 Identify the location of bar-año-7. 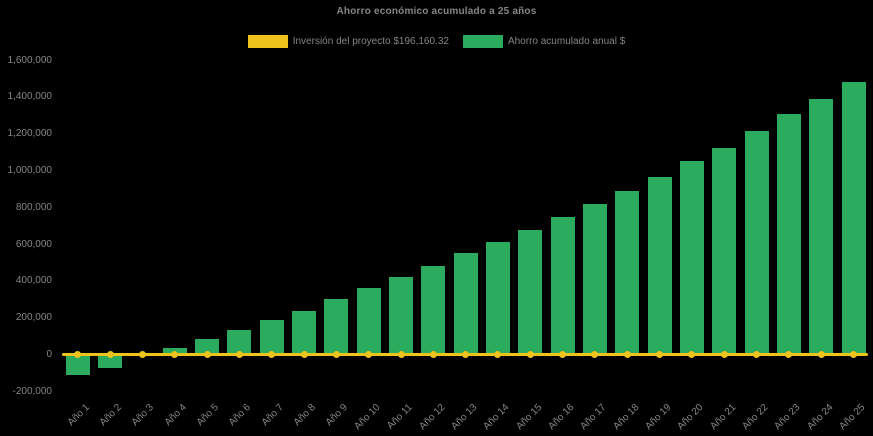
(271, 337).